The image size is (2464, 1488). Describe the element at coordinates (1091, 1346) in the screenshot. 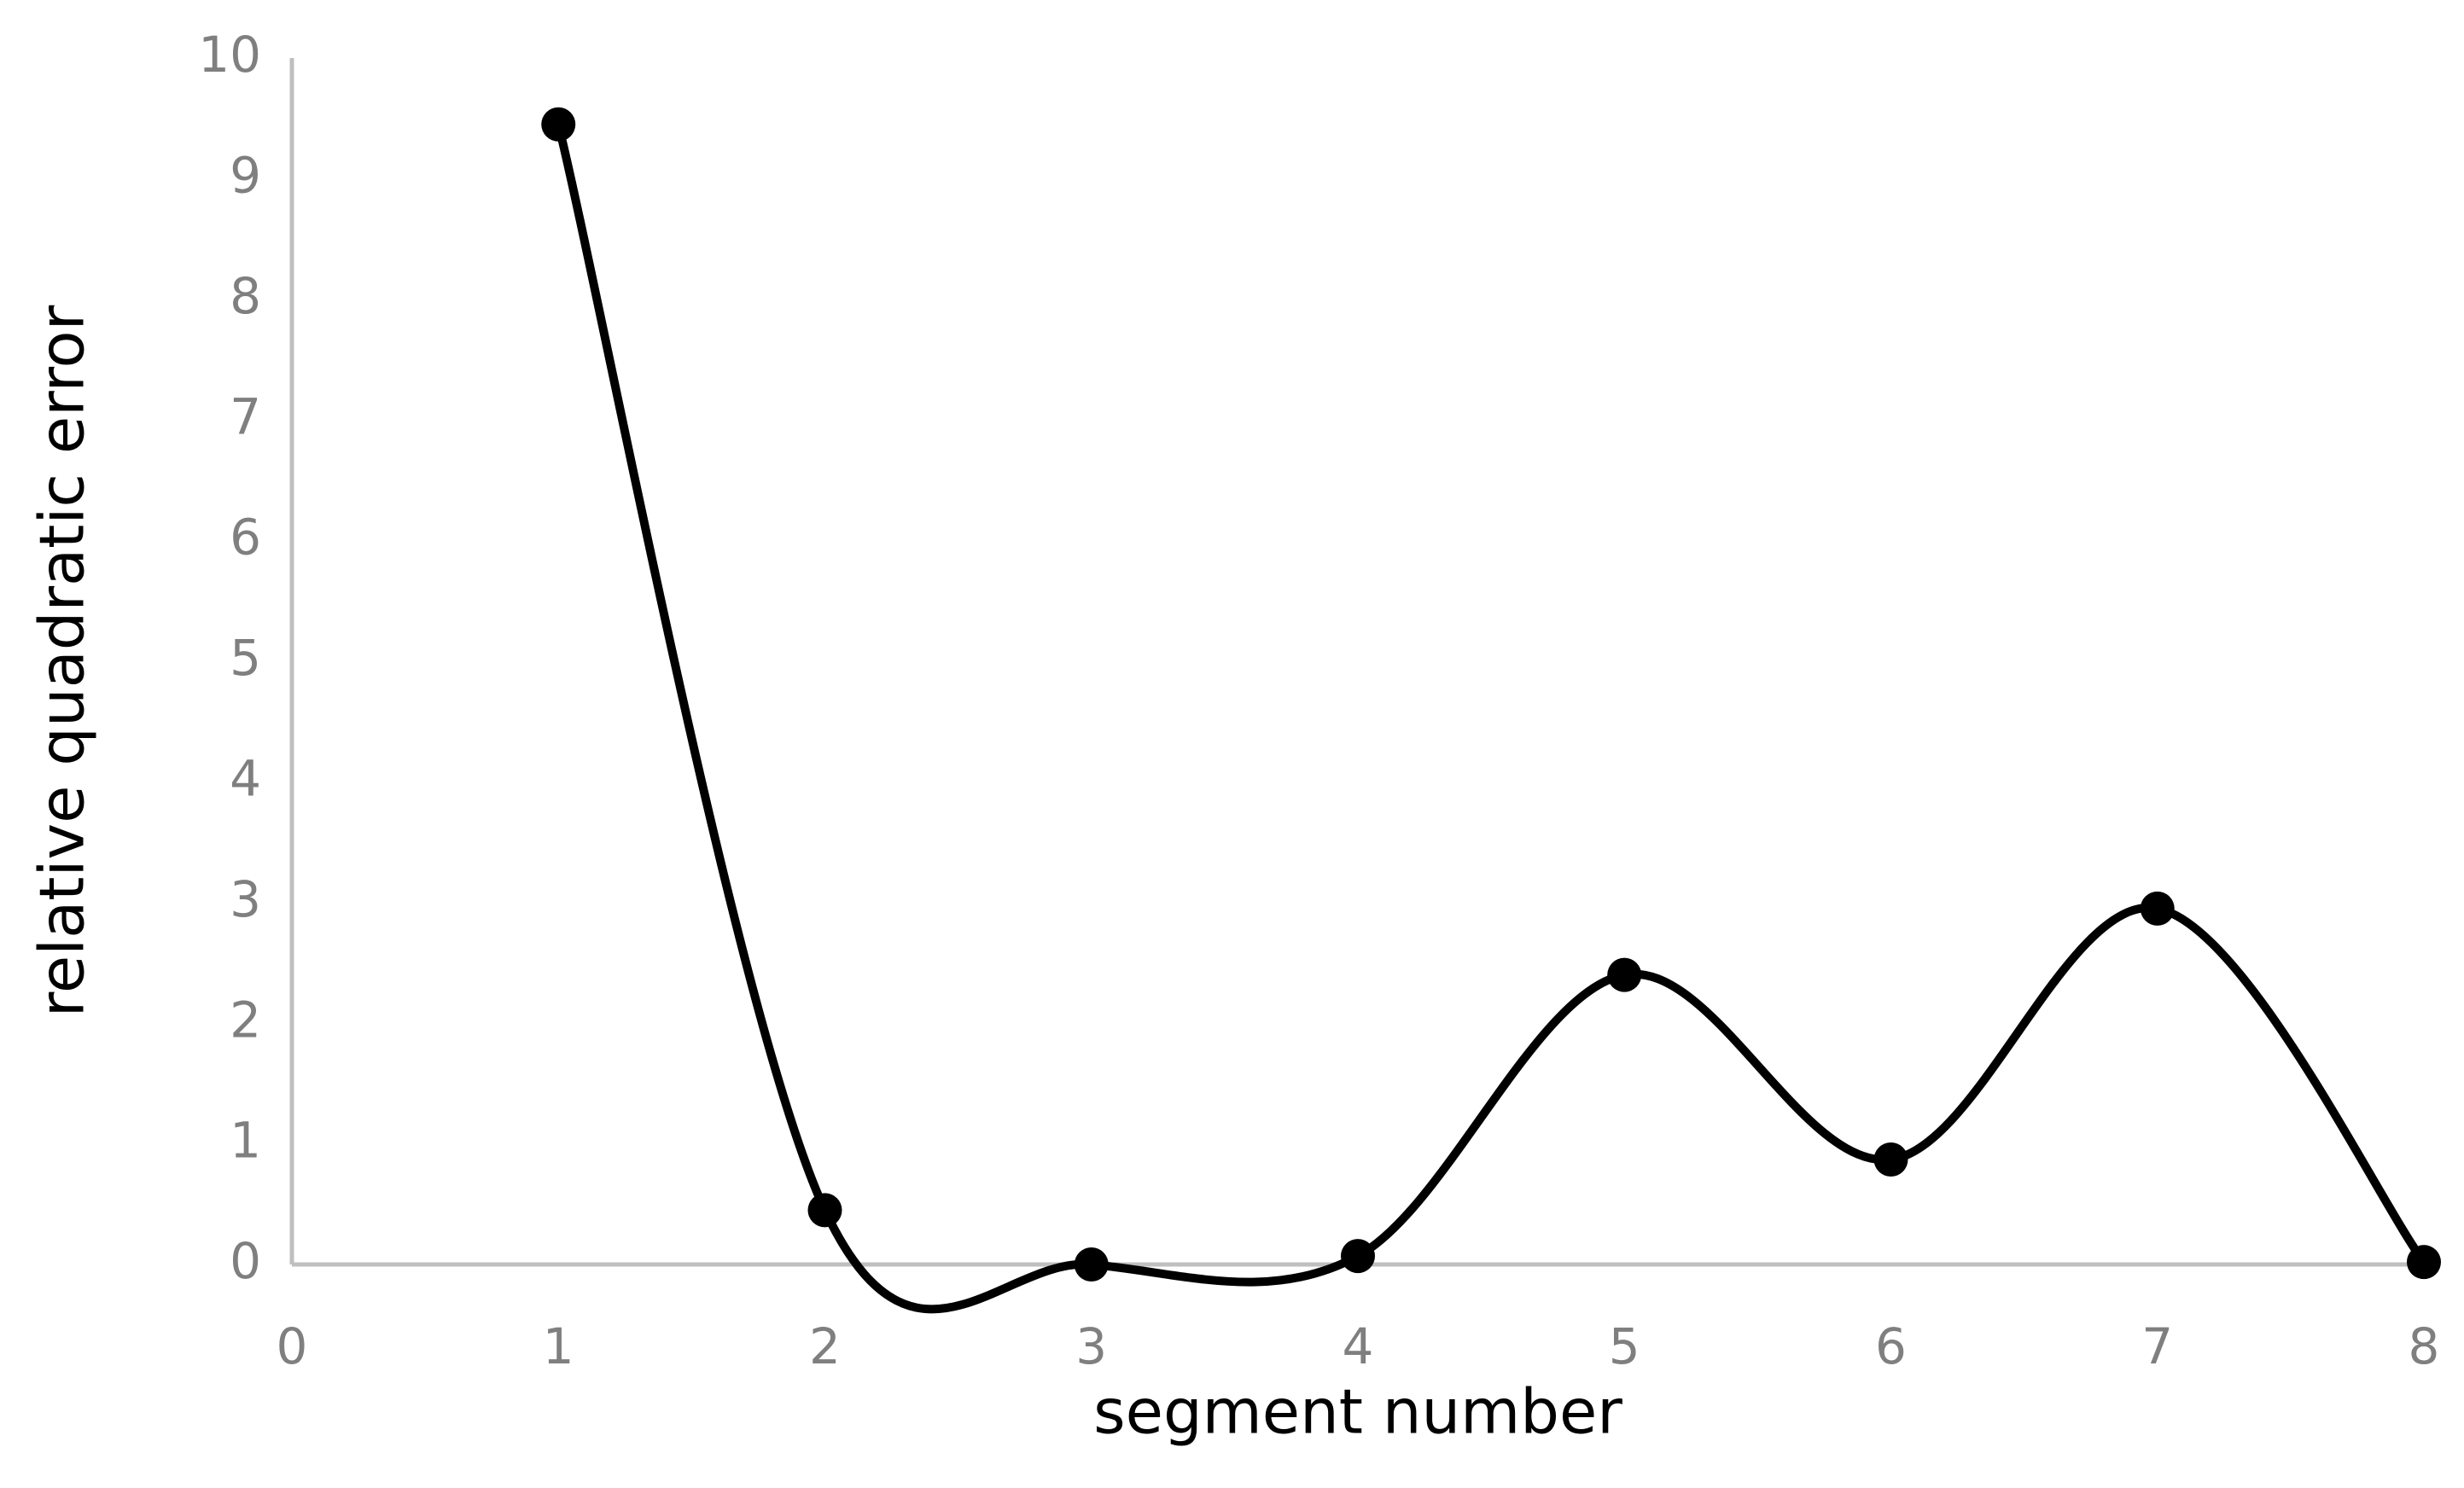

I see `x-tick-label: 3` at that location.